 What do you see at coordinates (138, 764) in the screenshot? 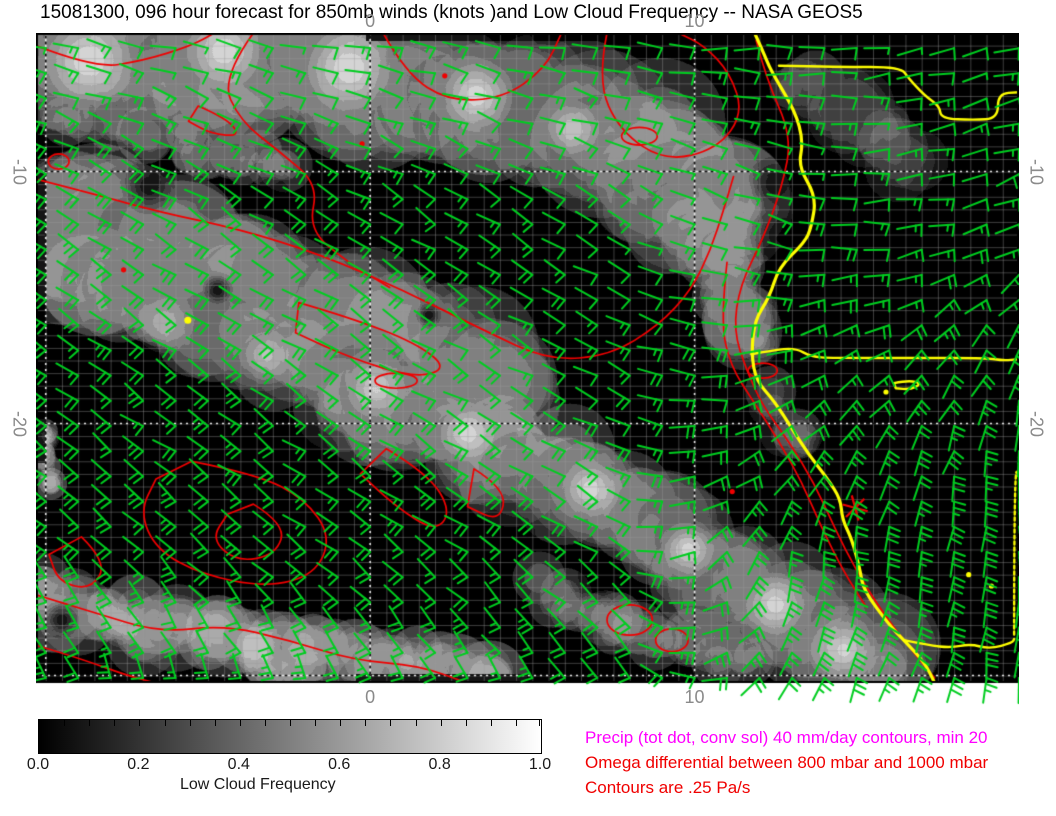
I see `colorbar-tick-label: 0.2` at bounding box center [138, 764].